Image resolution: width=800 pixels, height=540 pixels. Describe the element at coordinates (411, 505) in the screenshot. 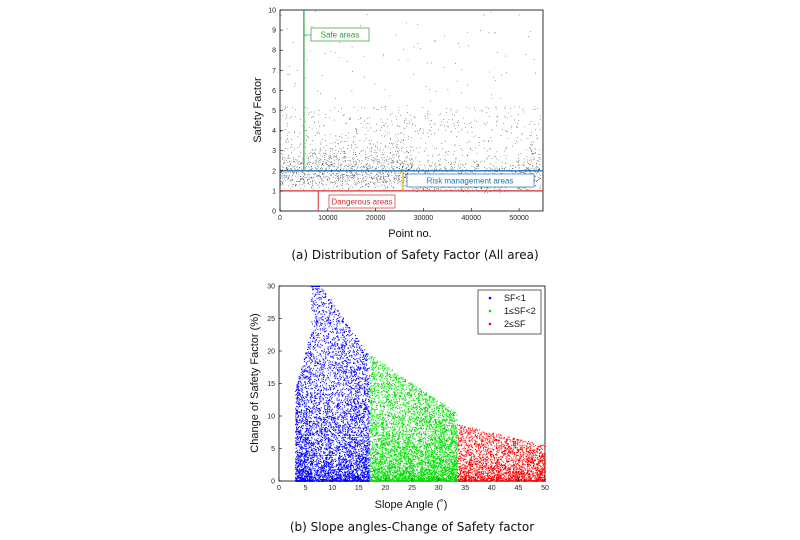

I see `chart-b-xlabel: Slope Angle (˚)` at that location.